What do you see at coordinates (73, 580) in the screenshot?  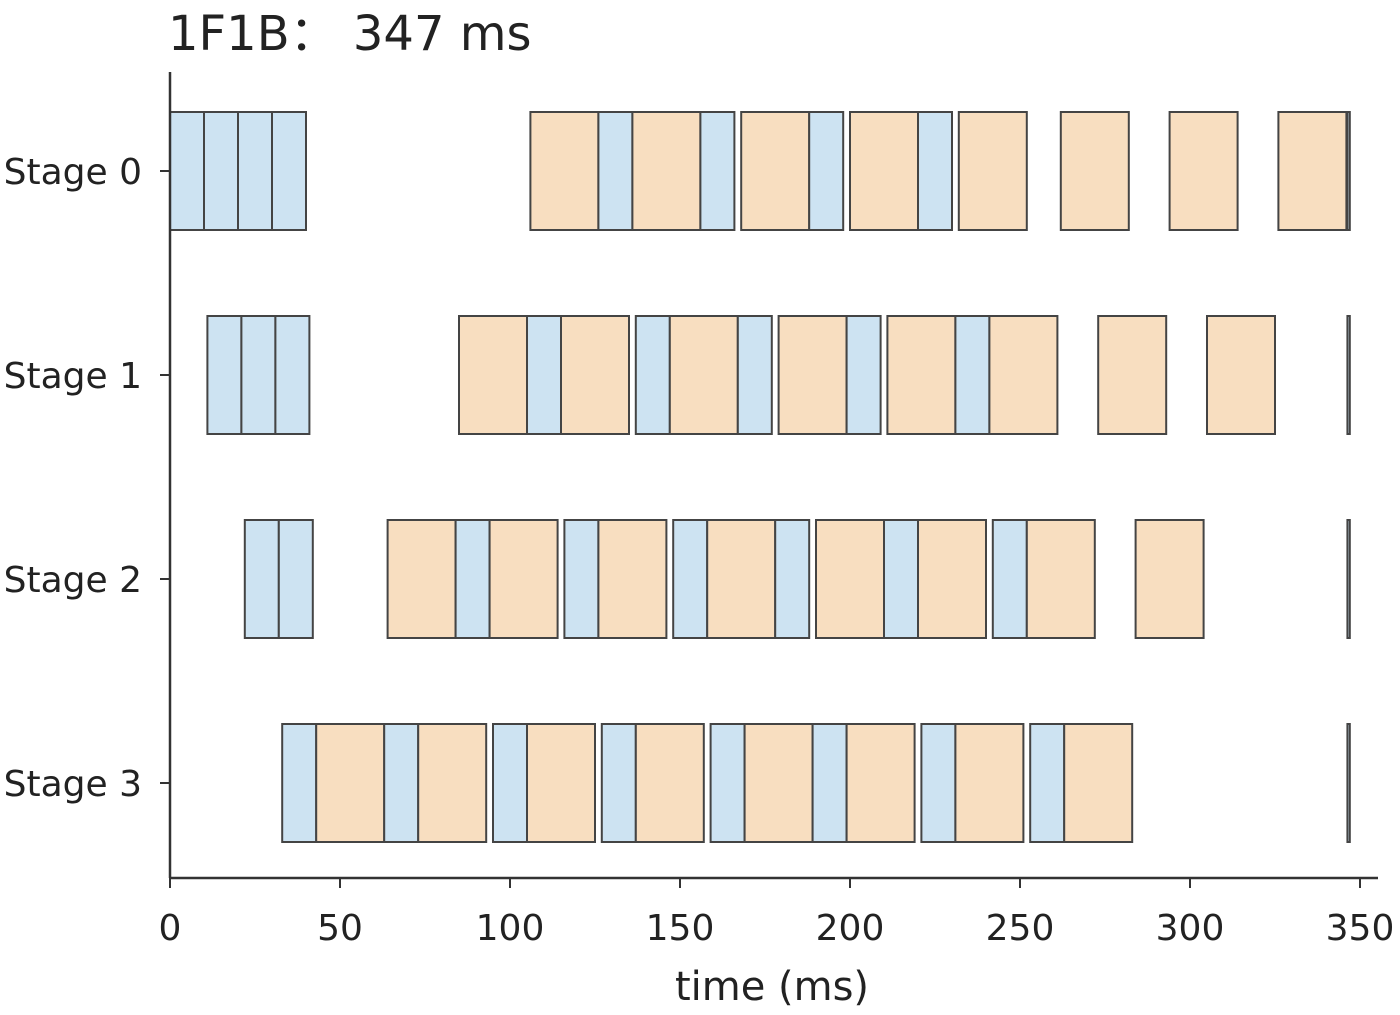 I see `stage-label: Stage 2` at bounding box center [73, 580].